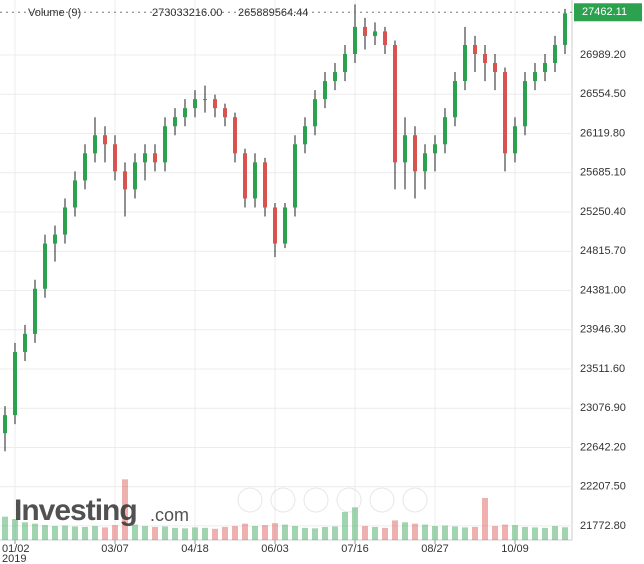  What do you see at coordinates (602, 369) in the screenshot?
I see `y-tick-label: 23511.60` at bounding box center [602, 369].